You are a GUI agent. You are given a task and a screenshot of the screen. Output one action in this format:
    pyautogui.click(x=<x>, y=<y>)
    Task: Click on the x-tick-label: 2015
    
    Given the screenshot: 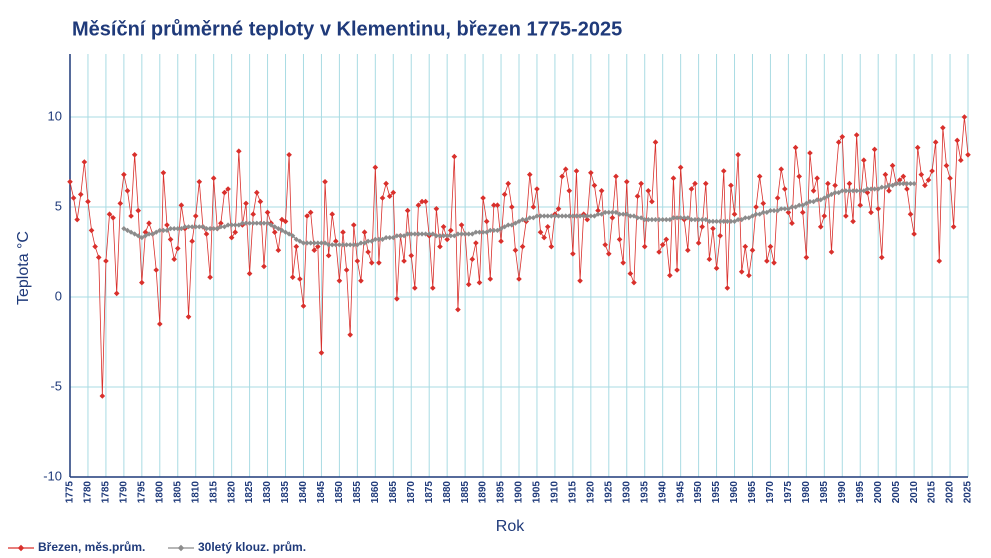 What is the action you would take?
    pyautogui.click(x=932, y=492)
    